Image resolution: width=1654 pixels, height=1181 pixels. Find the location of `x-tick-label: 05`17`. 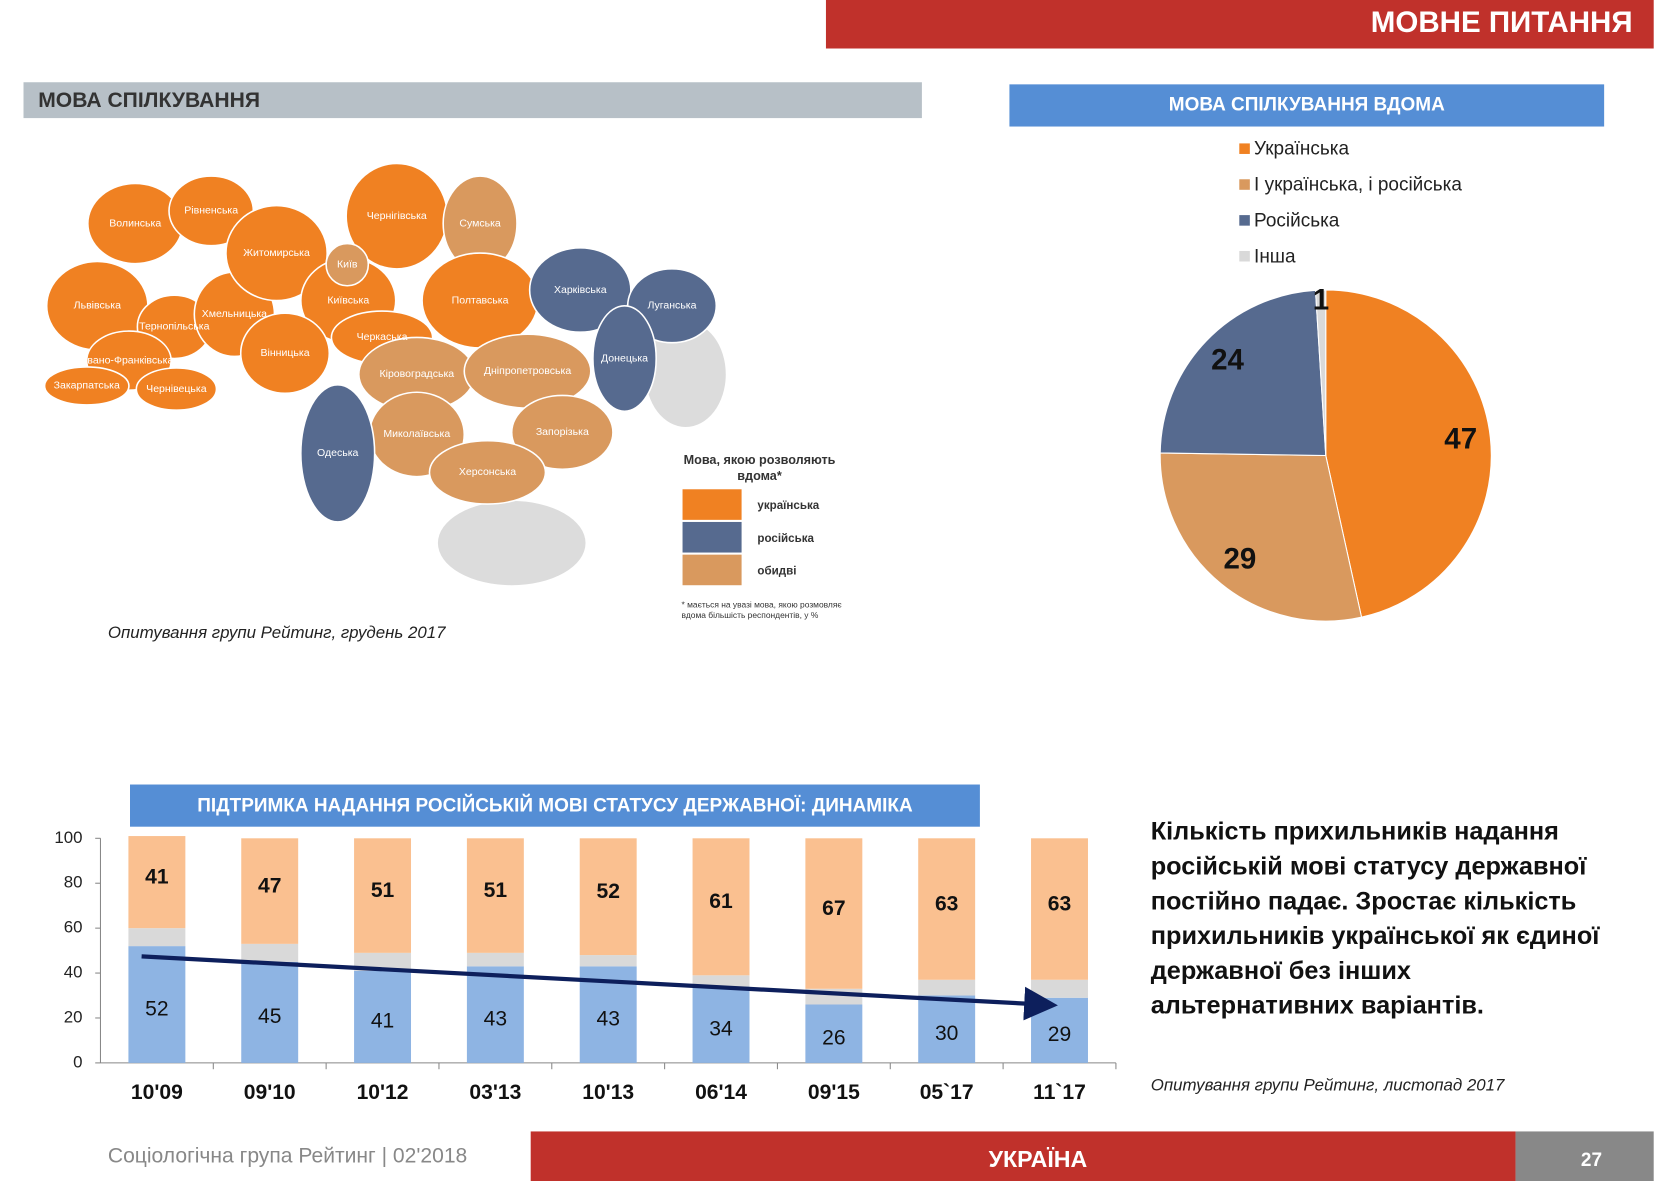

x-tick-label: 05`17 is located at coordinates (947, 1092).